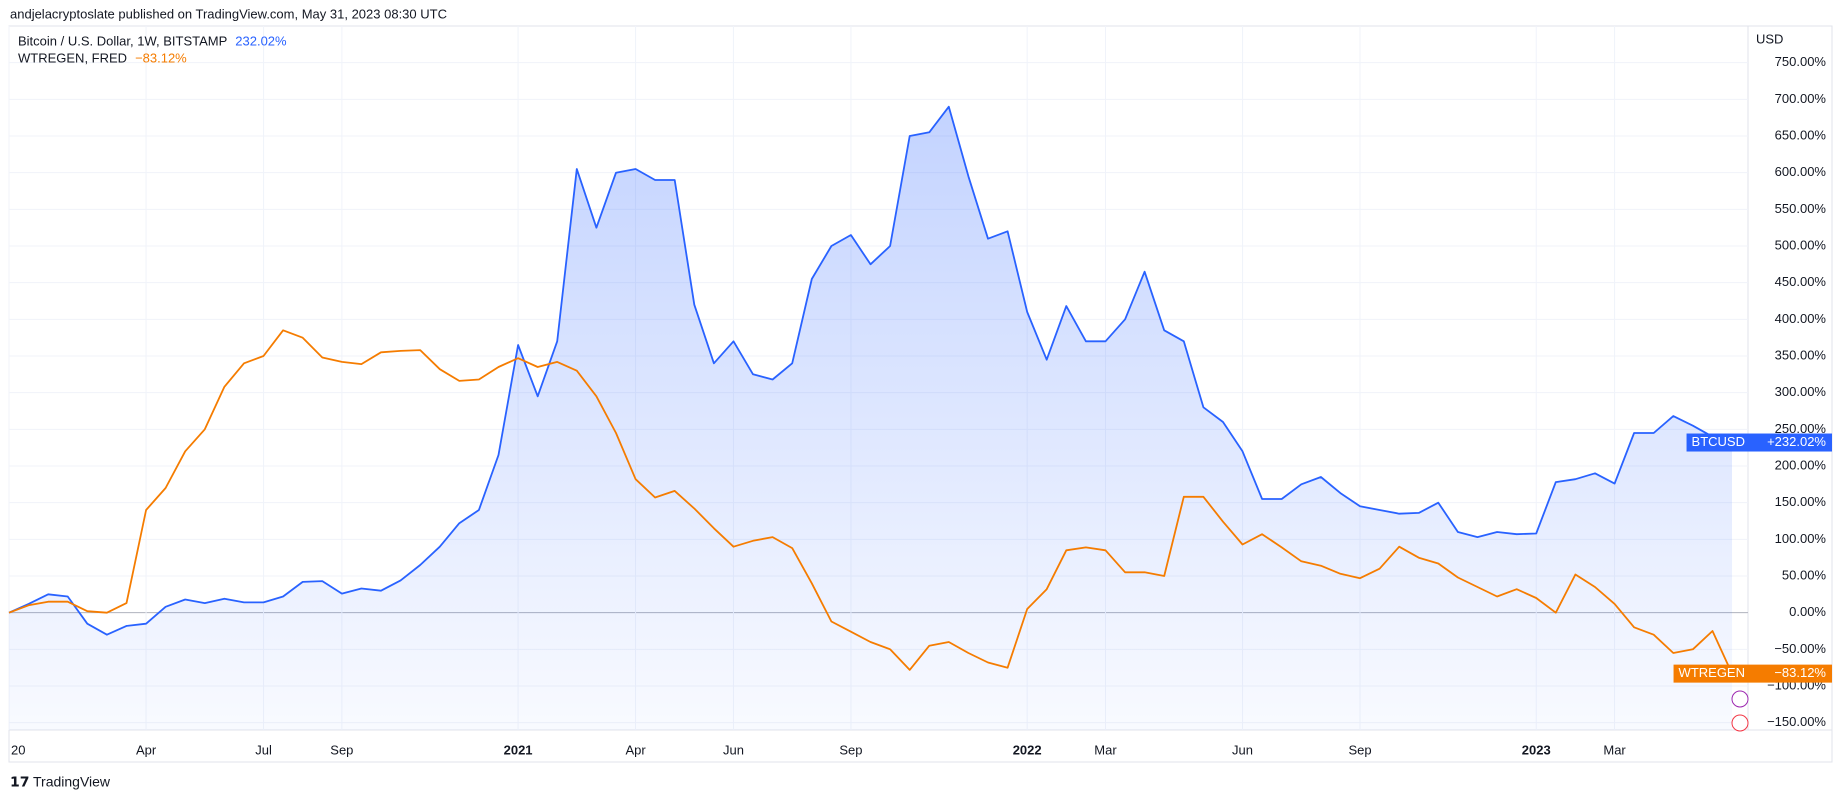 Image resolution: width=1834 pixels, height=800 pixels. I want to click on y-tick-label: −150.00%, so click(1796, 721).